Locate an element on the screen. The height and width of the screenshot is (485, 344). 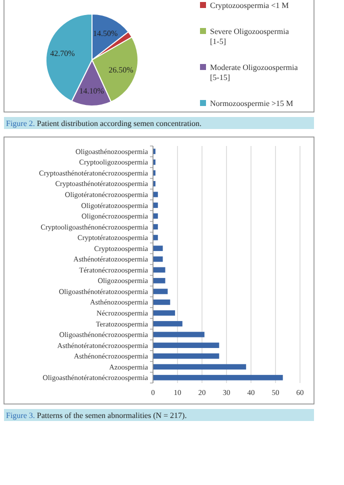
legend-label: Normozoospermie >15 M is located at coordinates (252, 103).